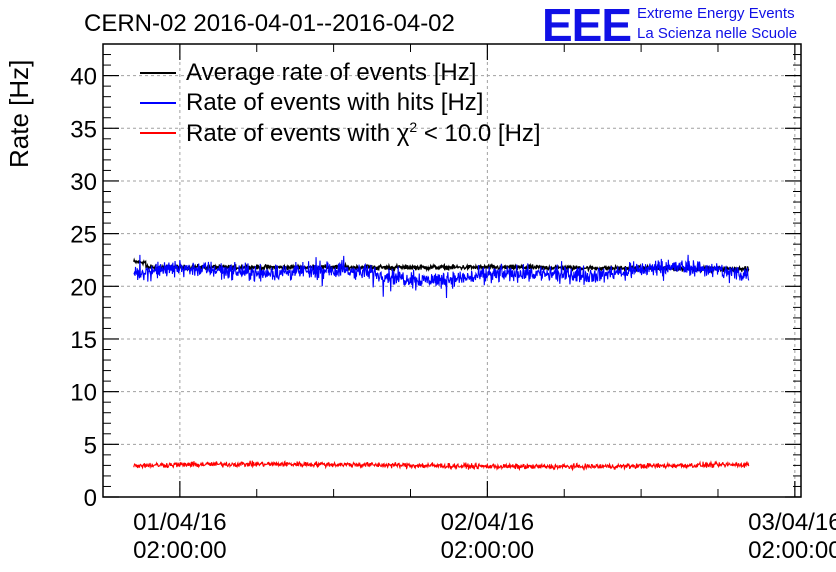 The height and width of the screenshot is (572, 836). What do you see at coordinates (487, 522) in the screenshot?
I see `x-tick-label-date: 02/04/16` at bounding box center [487, 522].